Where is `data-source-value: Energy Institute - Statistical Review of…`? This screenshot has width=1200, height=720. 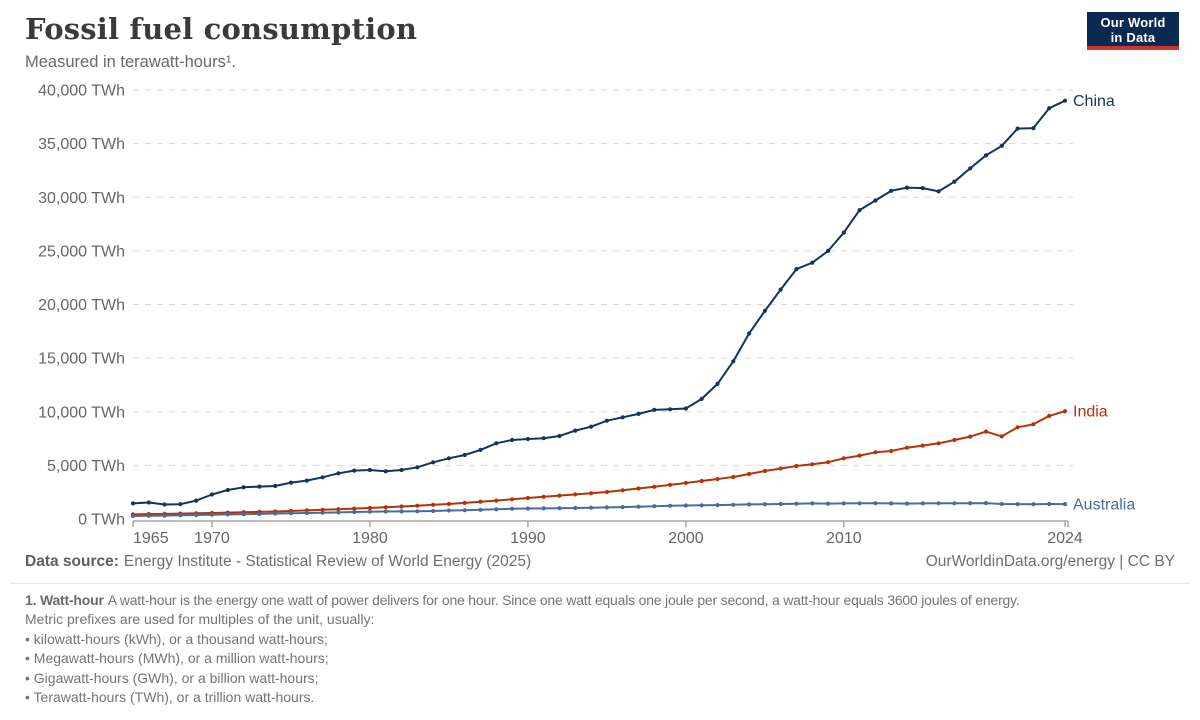 data-source-value: Energy Institute - Statistical Review of… is located at coordinates (327, 561).